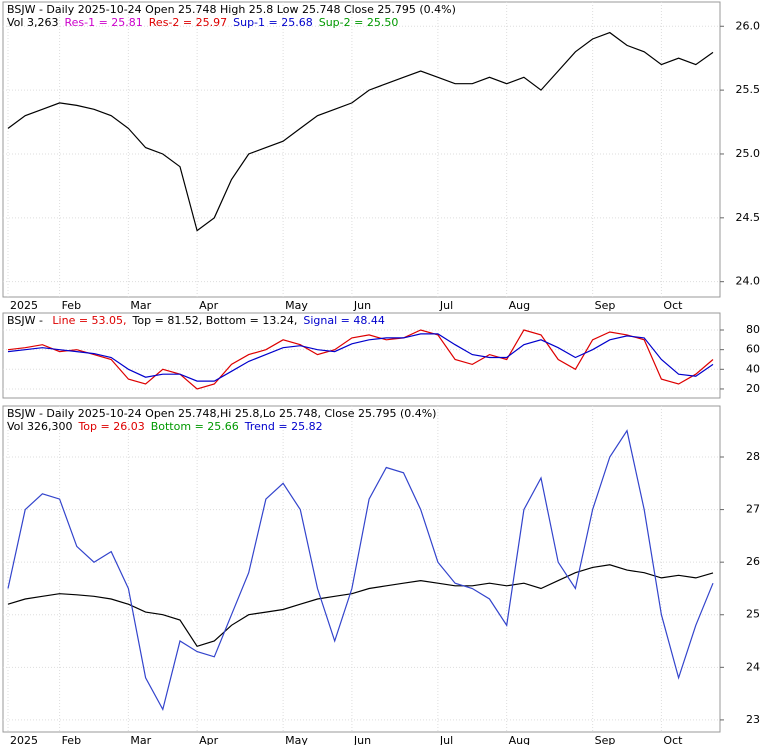  Describe the element at coordinates (753, 719) in the screenshot. I see `y-tick-label: 23` at that location.